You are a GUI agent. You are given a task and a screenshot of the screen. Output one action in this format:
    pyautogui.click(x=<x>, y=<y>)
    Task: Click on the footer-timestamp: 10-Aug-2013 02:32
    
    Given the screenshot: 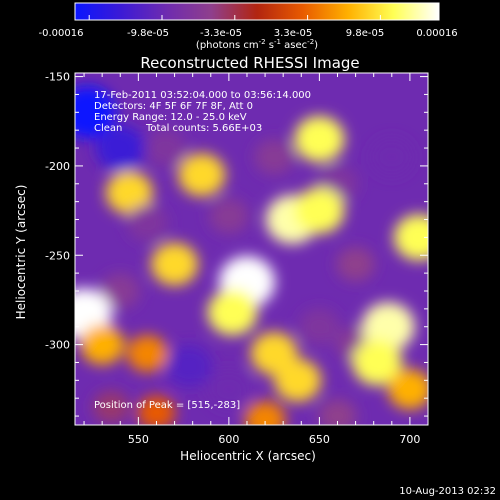 What is the action you would take?
    pyautogui.click(x=447, y=491)
    